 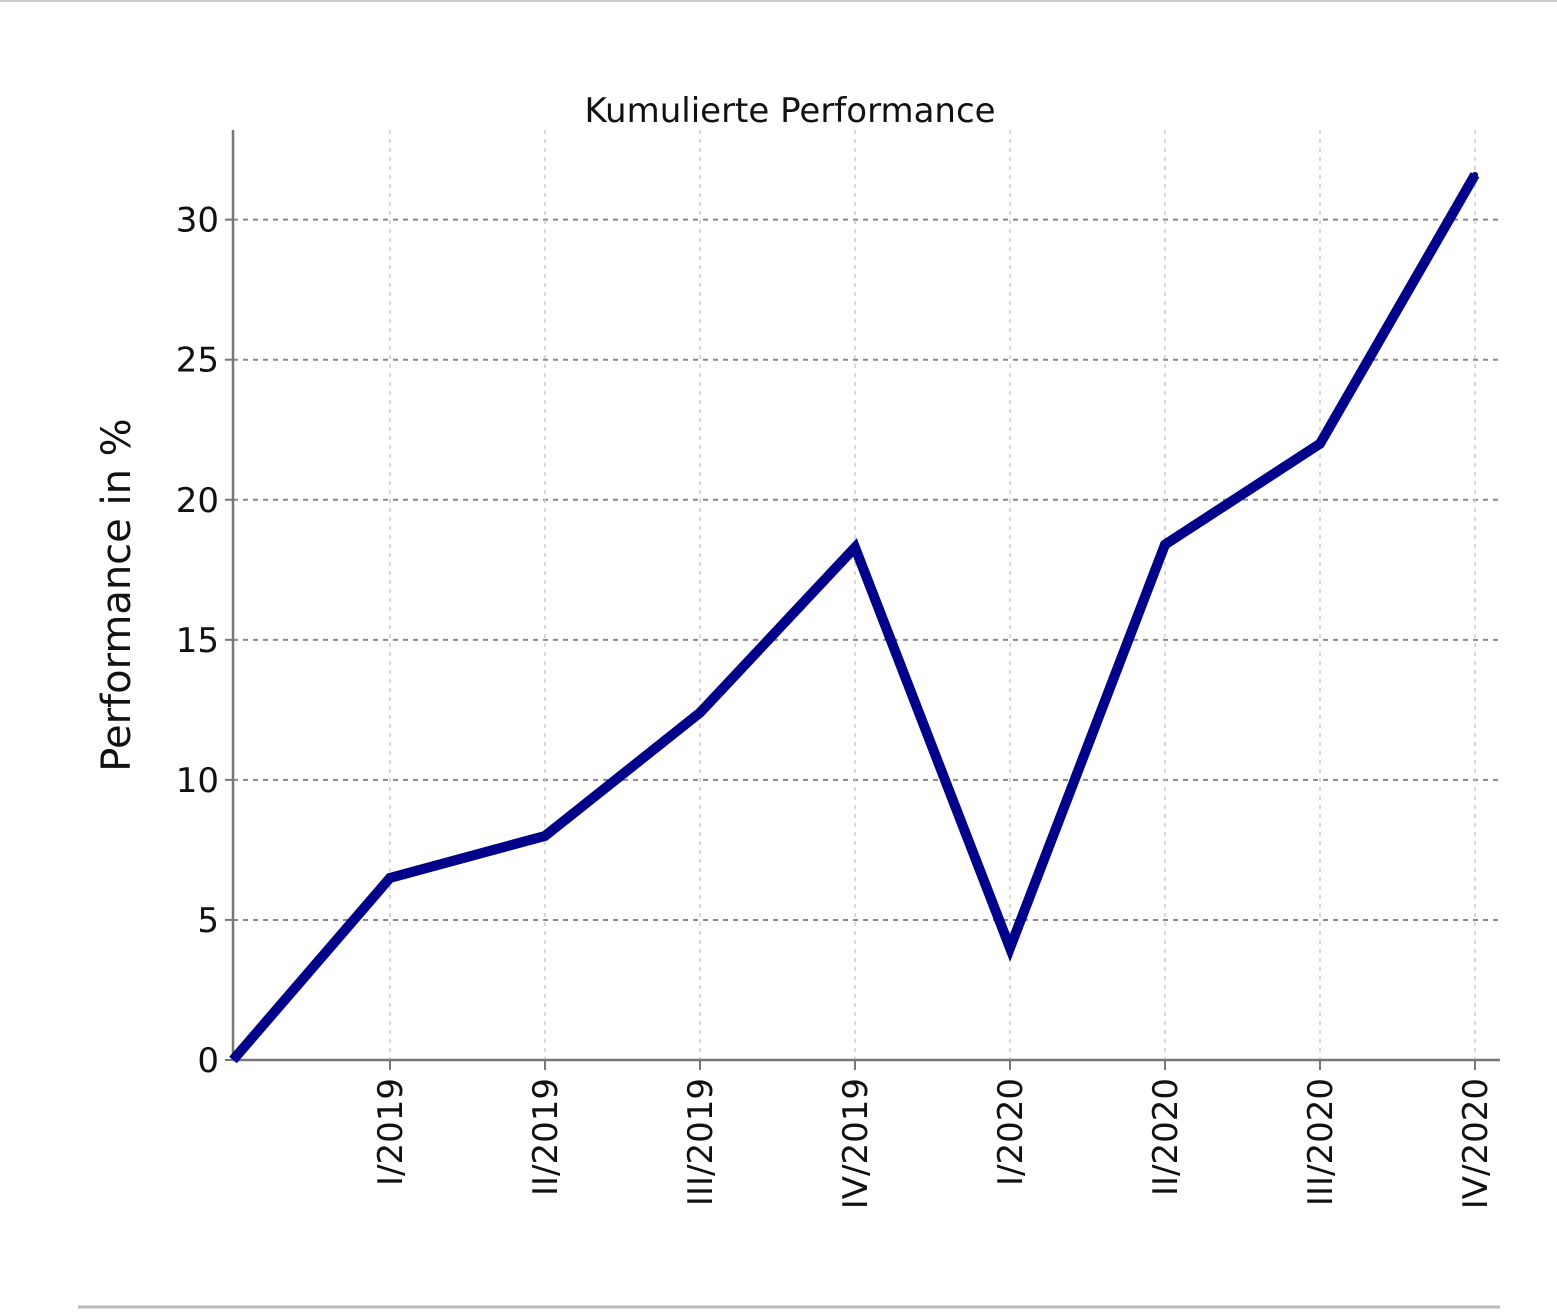 What do you see at coordinates (789, 111) in the screenshot?
I see `chart-title: Kumulierte Performance` at bounding box center [789, 111].